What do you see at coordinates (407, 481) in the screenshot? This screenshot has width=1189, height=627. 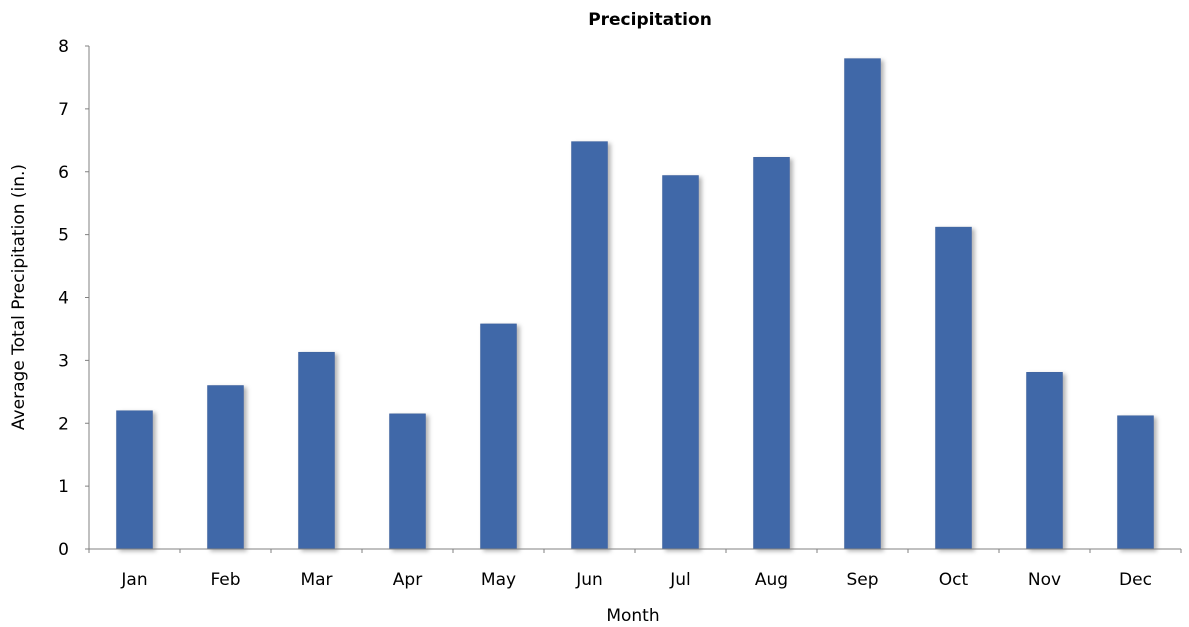 I see `bar-apr` at bounding box center [407, 481].